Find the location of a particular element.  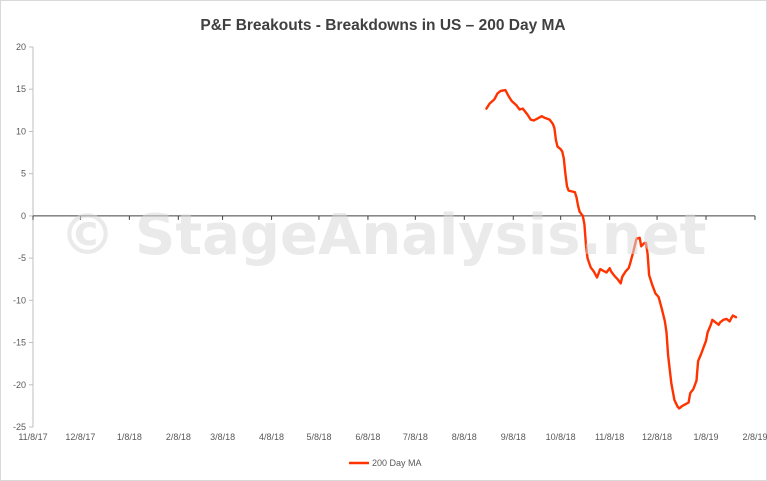

y-tick-label: -25 is located at coordinates (19, 427).